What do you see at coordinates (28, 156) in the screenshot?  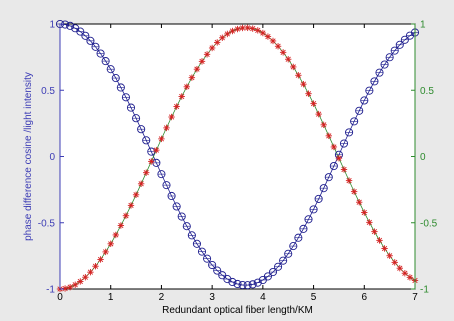 I see `y-axis-left-title: phase difference cosine /light intensity` at bounding box center [28, 156].